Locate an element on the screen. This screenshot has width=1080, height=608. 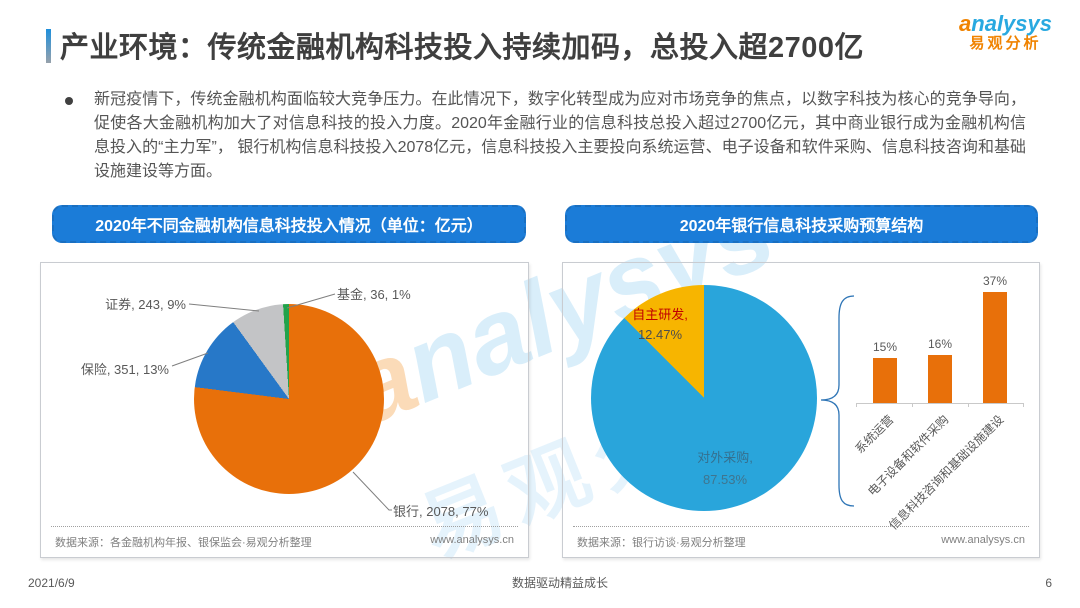
source-text: 数据来源：银行访谈·易观分析整理 is located at coordinates (661, 543).